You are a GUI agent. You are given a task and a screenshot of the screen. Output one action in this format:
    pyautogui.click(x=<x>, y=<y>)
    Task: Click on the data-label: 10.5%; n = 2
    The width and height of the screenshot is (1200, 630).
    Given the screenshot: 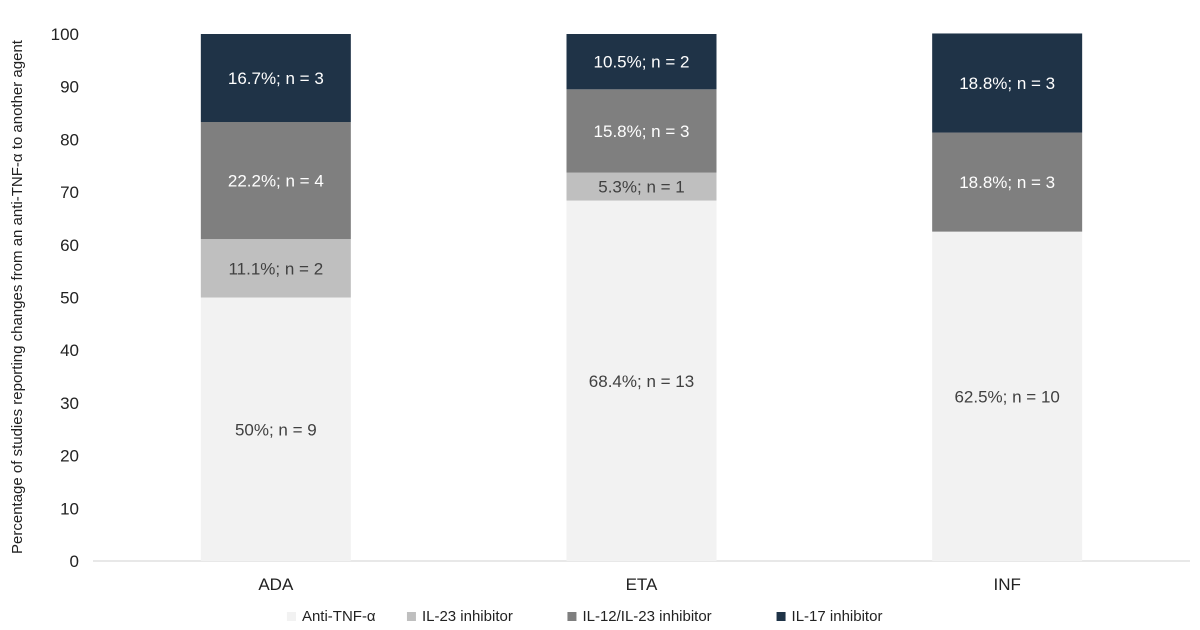 What is the action you would take?
    pyautogui.click(x=642, y=62)
    